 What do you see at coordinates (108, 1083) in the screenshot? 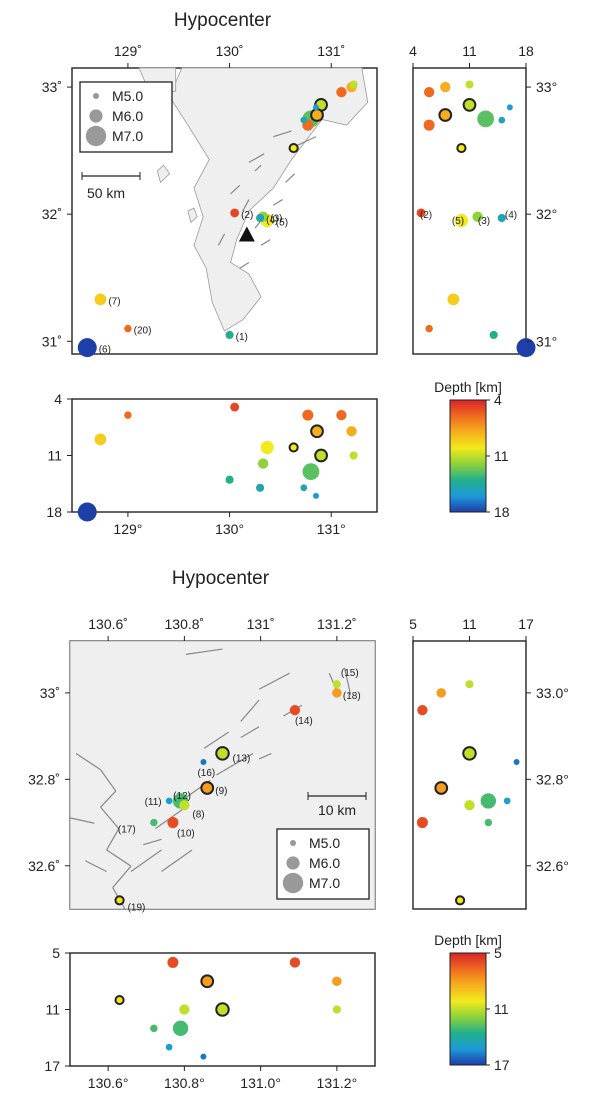
I see `x-tick-label: 130.6°` at bounding box center [108, 1083].